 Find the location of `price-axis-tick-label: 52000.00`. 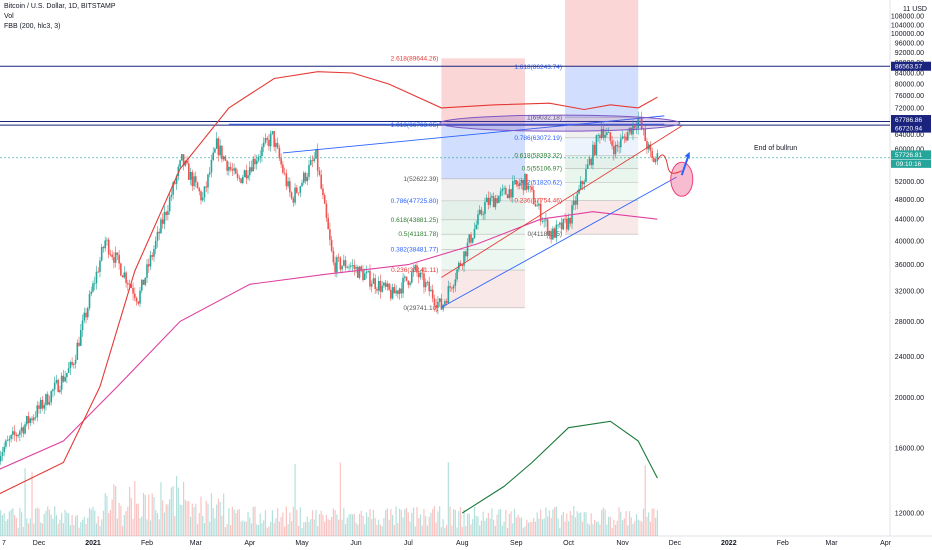

price-axis-tick-label: 52000.00 is located at coordinates (909, 182).